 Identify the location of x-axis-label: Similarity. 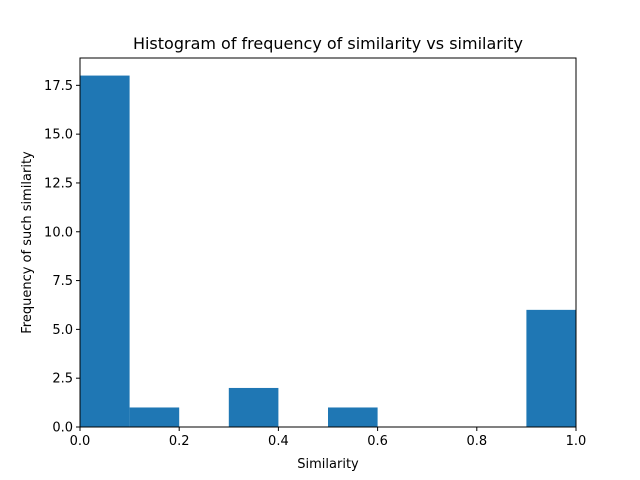
(328, 464).